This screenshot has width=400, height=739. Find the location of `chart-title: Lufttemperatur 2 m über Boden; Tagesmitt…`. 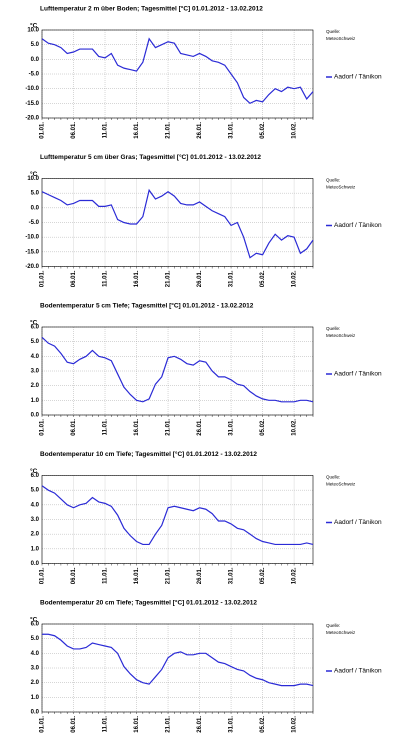

chart-title: Lufttemperatur 2 m über Boden; Tagesmitt… is located at coordinates (151, 9).